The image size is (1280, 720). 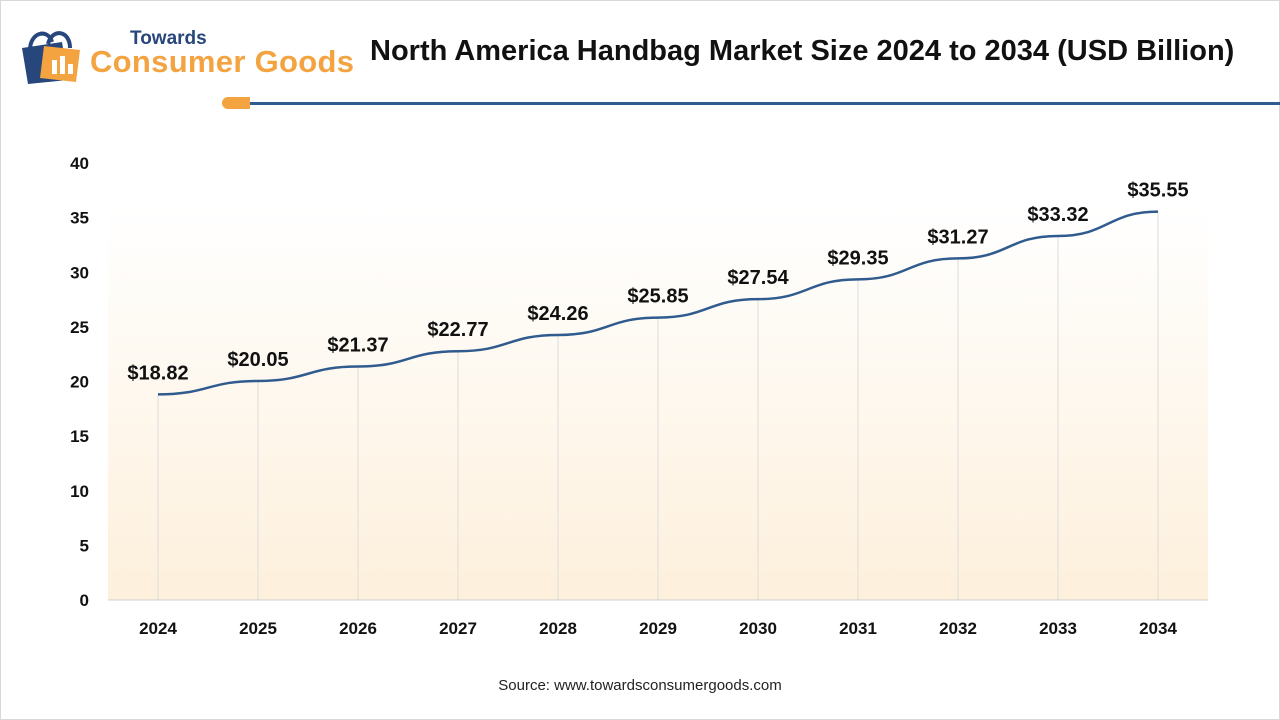 I want to click on y-tick-label: 0, so click(x=84, y=600).